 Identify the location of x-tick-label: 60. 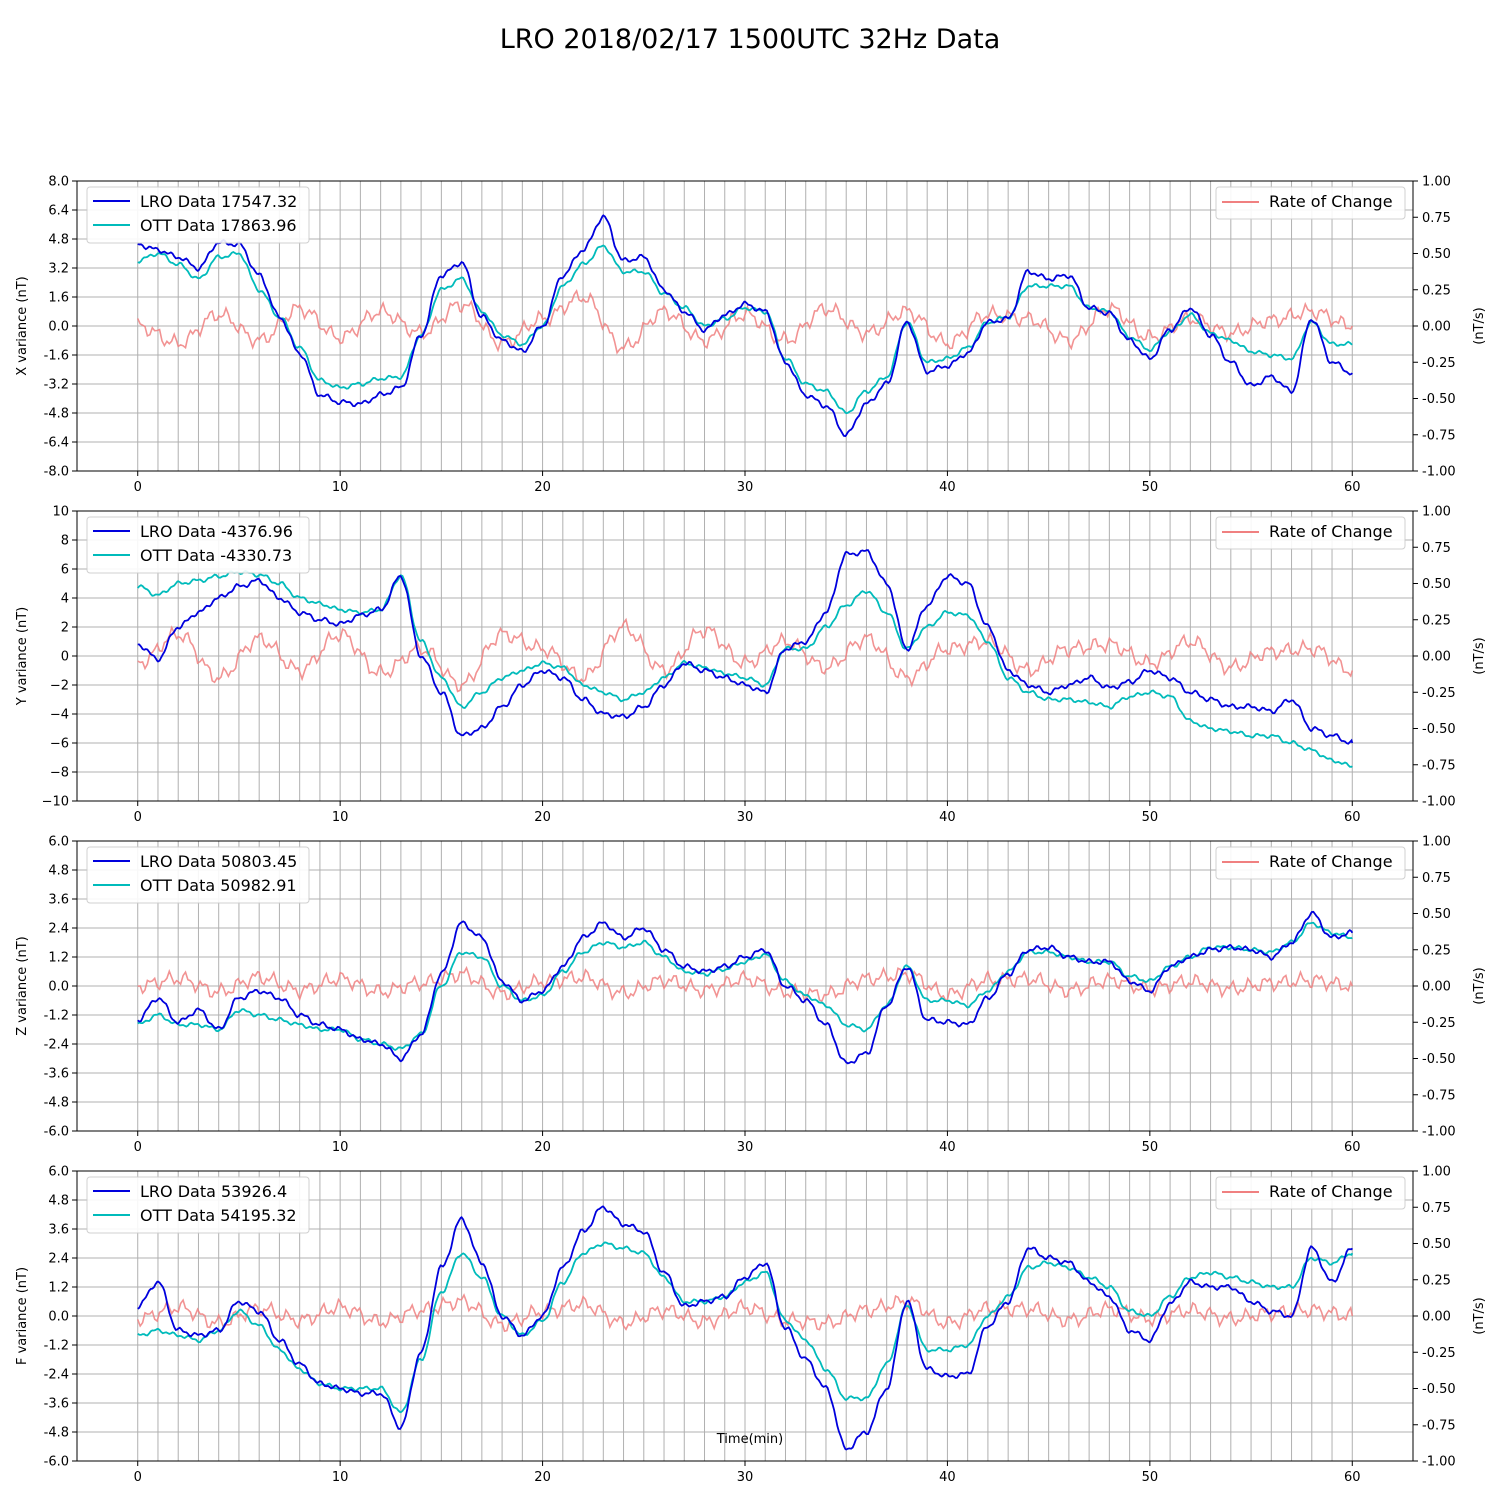
(1352, 1147).